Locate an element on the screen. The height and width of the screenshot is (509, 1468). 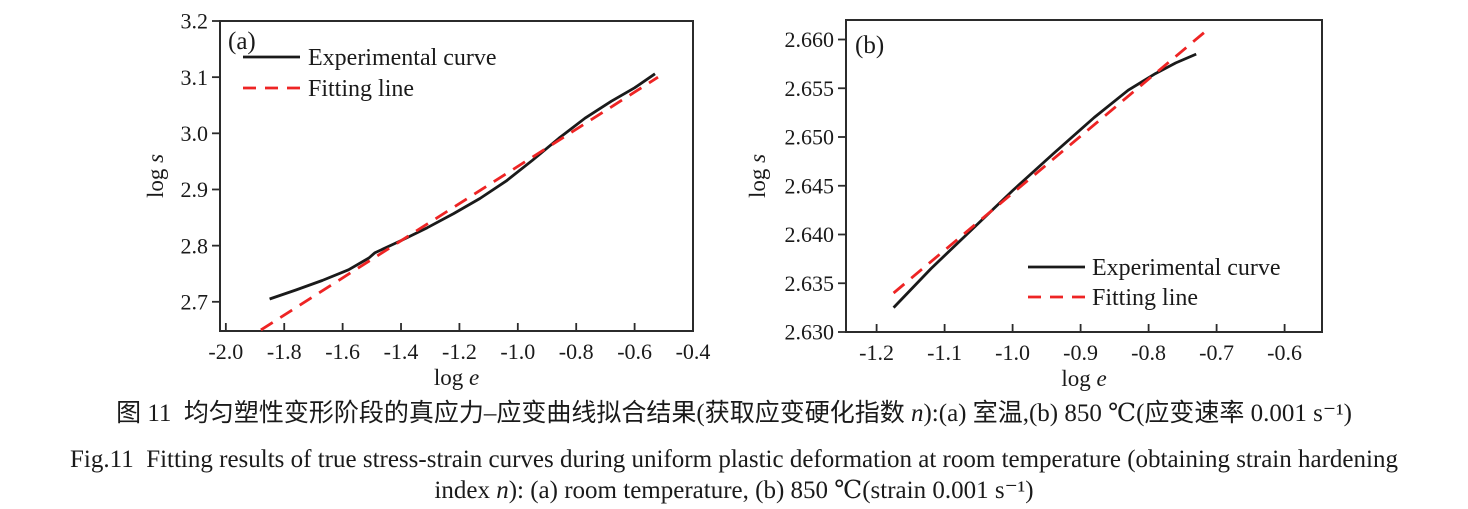
y-tick-label: 2.650 is located at coordinates (810, 137).